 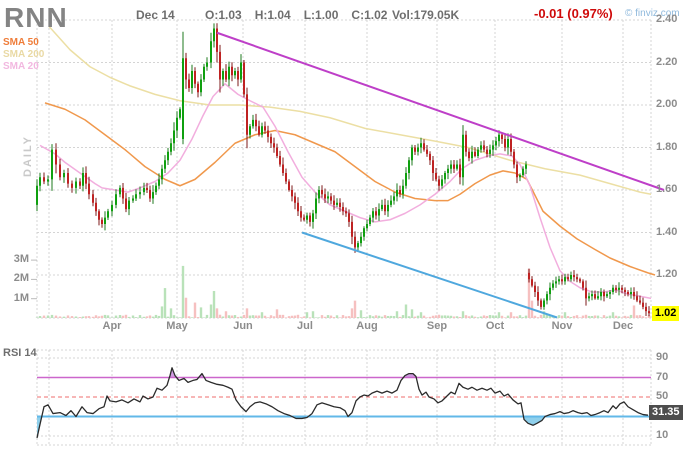 I want to click on quote-date: Dec 14, so click(x=155, y=15).